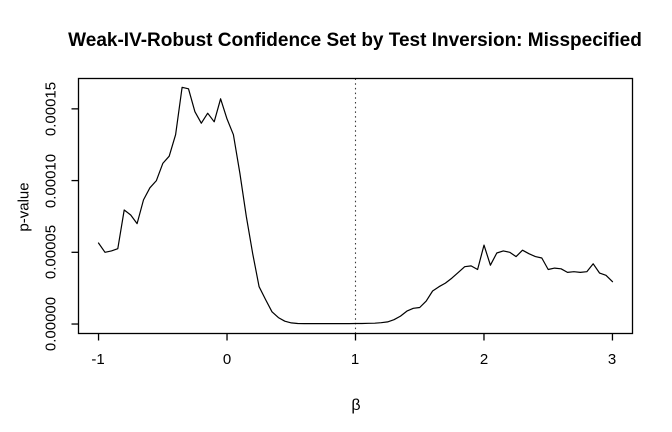 The height and width of the screenshot is (432, 672). What do you see at coordinates (356, 405) in the screenshot?
I see `x-axis-label: β` at bounding box center [356, 405].